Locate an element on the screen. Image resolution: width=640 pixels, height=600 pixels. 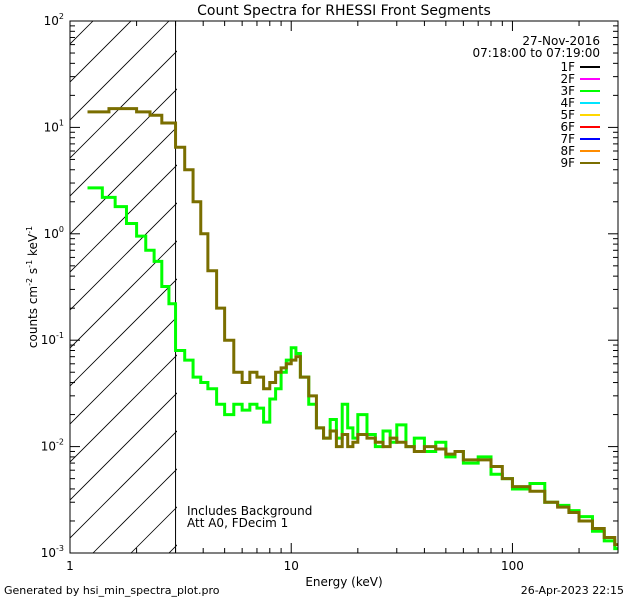
annotation-background: Includes Background is located at coordinates (249, 511).